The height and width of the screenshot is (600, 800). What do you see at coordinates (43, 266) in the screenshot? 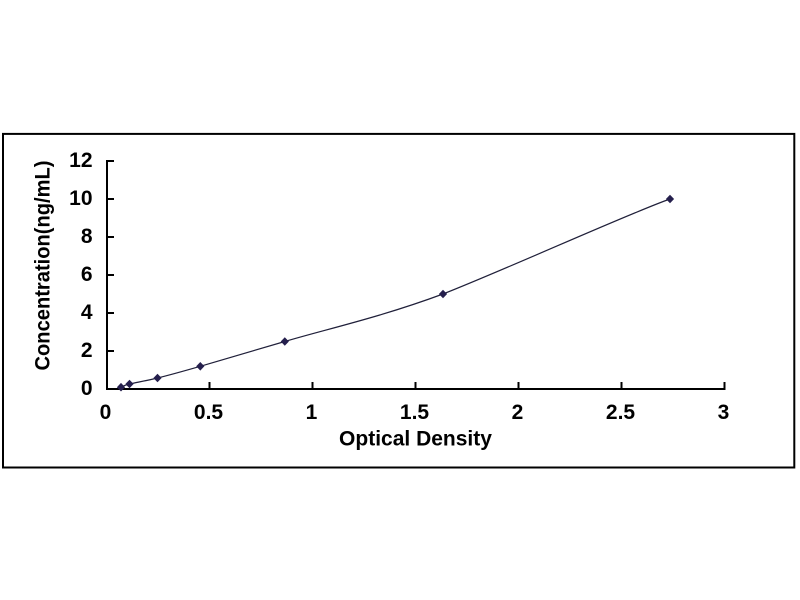
I see `svg-text: Concentration(ng/mL)` at bounding box center [43, 266].